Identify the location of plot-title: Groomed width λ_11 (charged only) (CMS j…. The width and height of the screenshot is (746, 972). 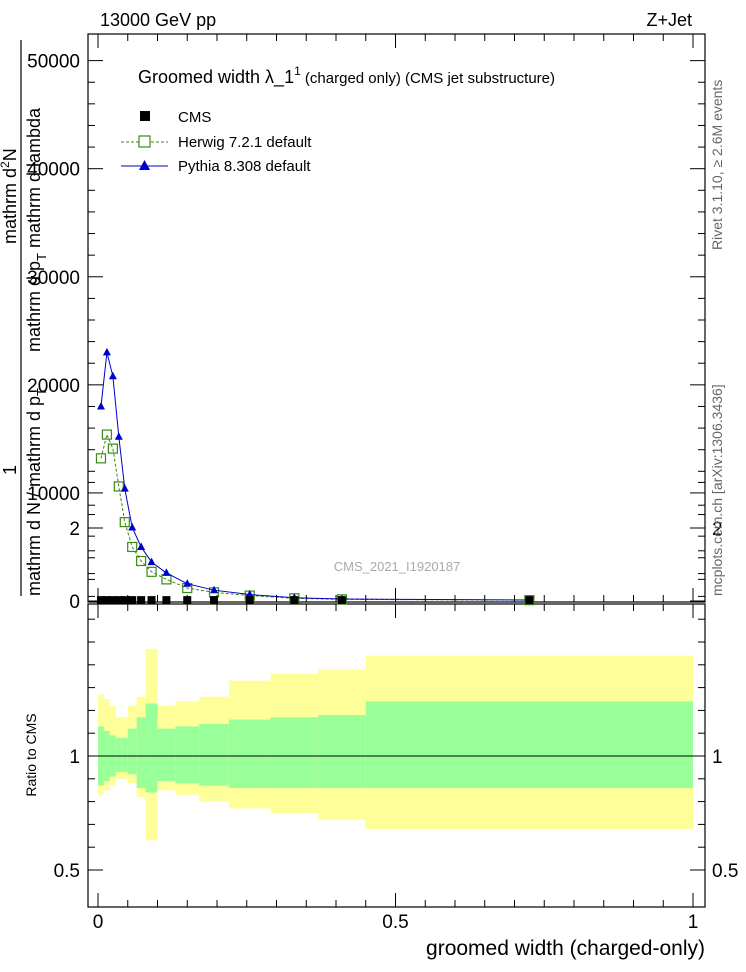
(346, 76).